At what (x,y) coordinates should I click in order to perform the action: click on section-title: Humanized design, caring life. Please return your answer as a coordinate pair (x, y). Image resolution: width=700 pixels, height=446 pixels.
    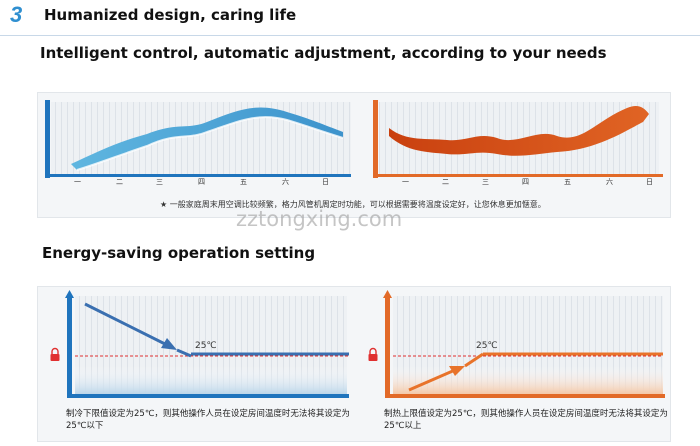
    Looking at the image, I should click on (170, 15).